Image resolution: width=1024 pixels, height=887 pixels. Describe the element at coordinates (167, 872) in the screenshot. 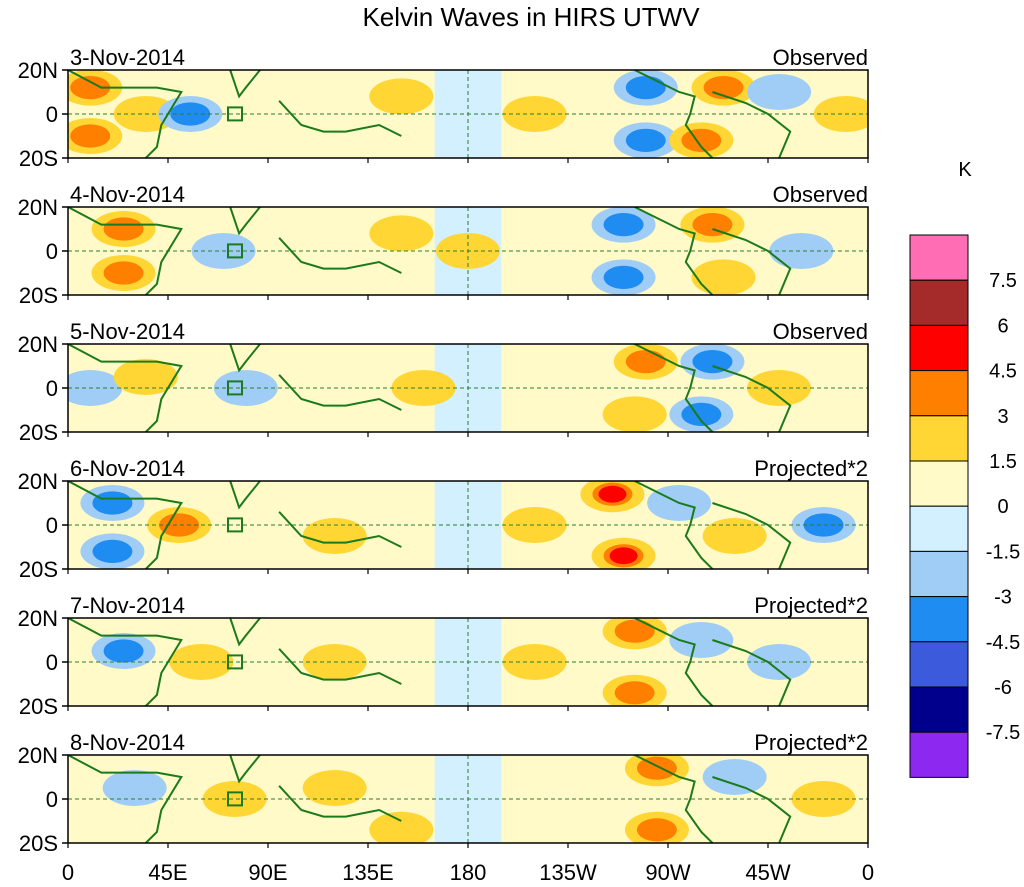

I see `x-tick-label: 45E` at that location.